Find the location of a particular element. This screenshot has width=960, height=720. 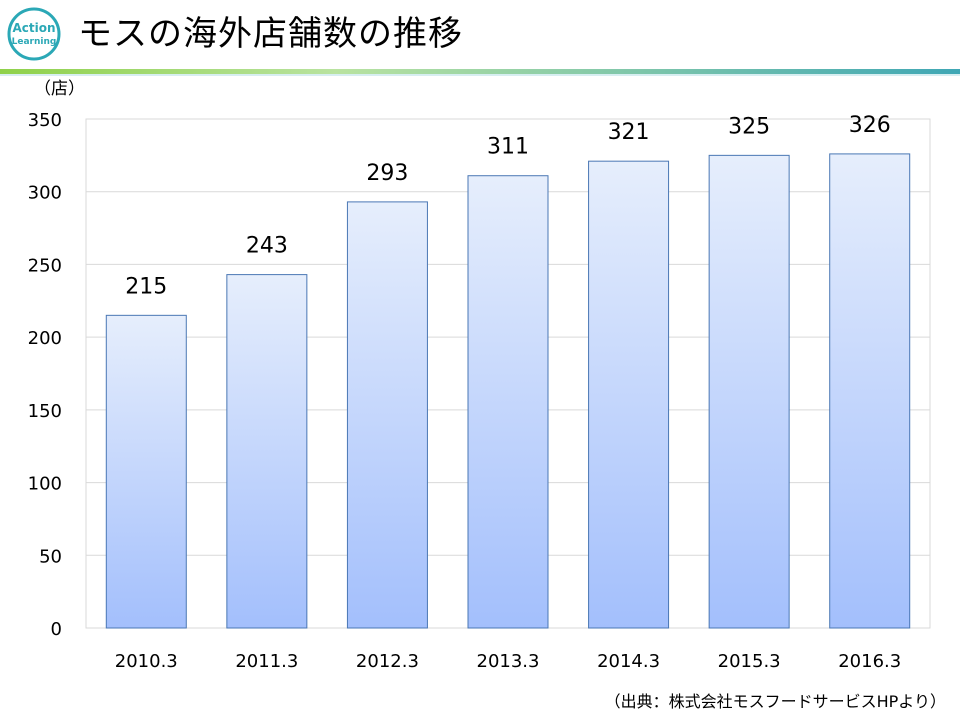

bar-2016.3 is located at coordinates (870, 391).